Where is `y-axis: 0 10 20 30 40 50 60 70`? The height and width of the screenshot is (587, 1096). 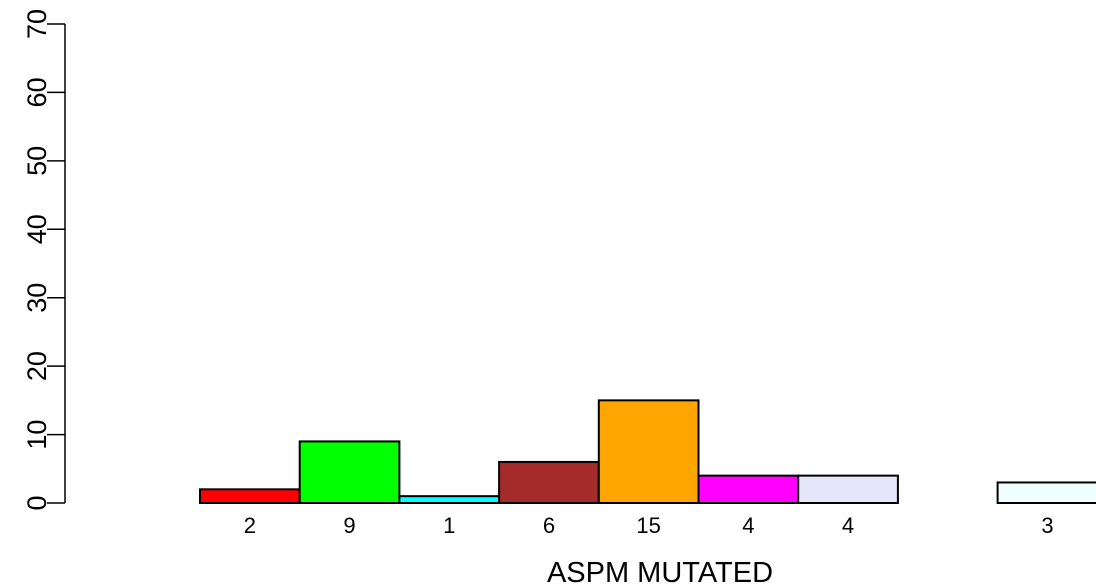 y-axis: 0 10 20 30 40 50 60 70 is located at coordinates (44, 260).